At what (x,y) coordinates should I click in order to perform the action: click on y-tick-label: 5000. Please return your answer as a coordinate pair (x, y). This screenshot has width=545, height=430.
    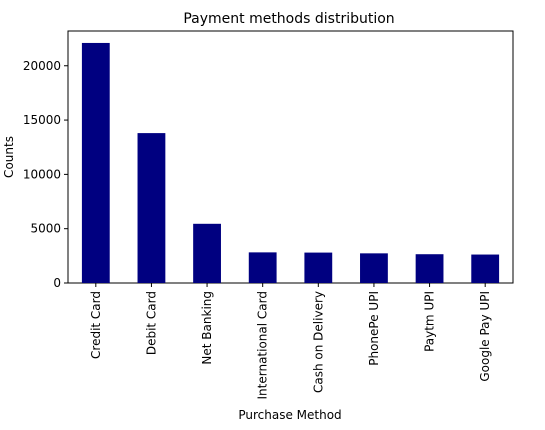
    Looking at the image, I should click on (45, 229).